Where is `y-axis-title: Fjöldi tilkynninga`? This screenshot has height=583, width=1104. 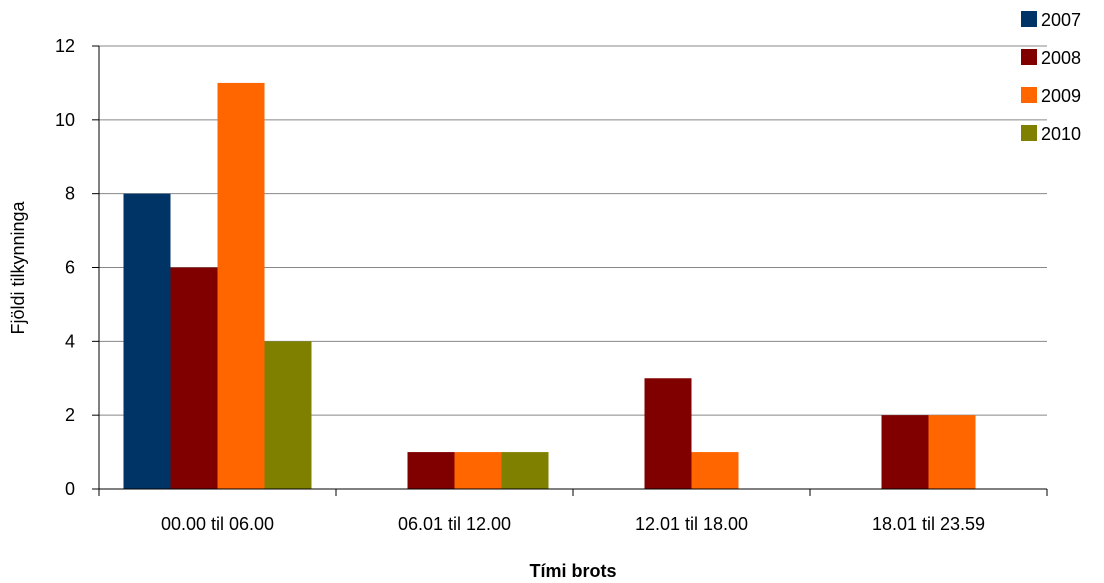
y-axis-title: Fjöldi tilkynninga is located at coordinates (18, 267).